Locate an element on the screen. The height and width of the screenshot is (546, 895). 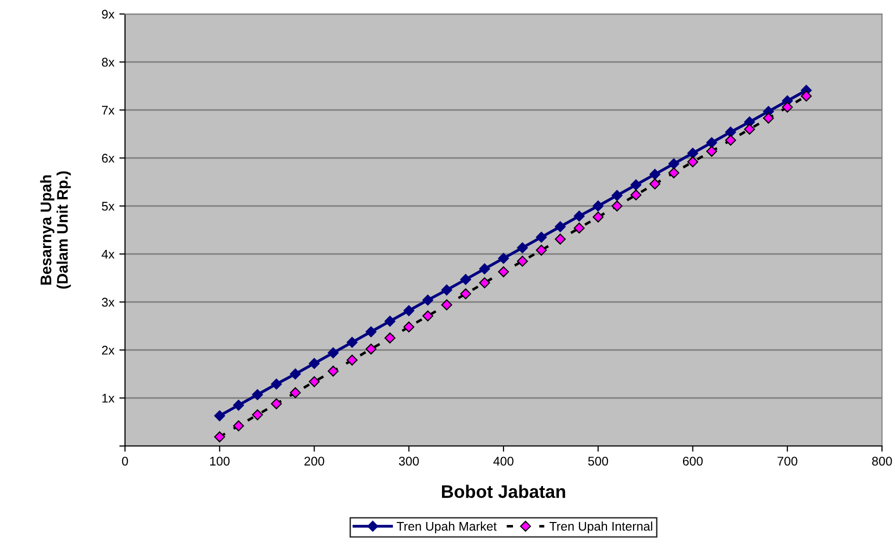
x-tick-label: 500 is located at coordinates (598, 461).